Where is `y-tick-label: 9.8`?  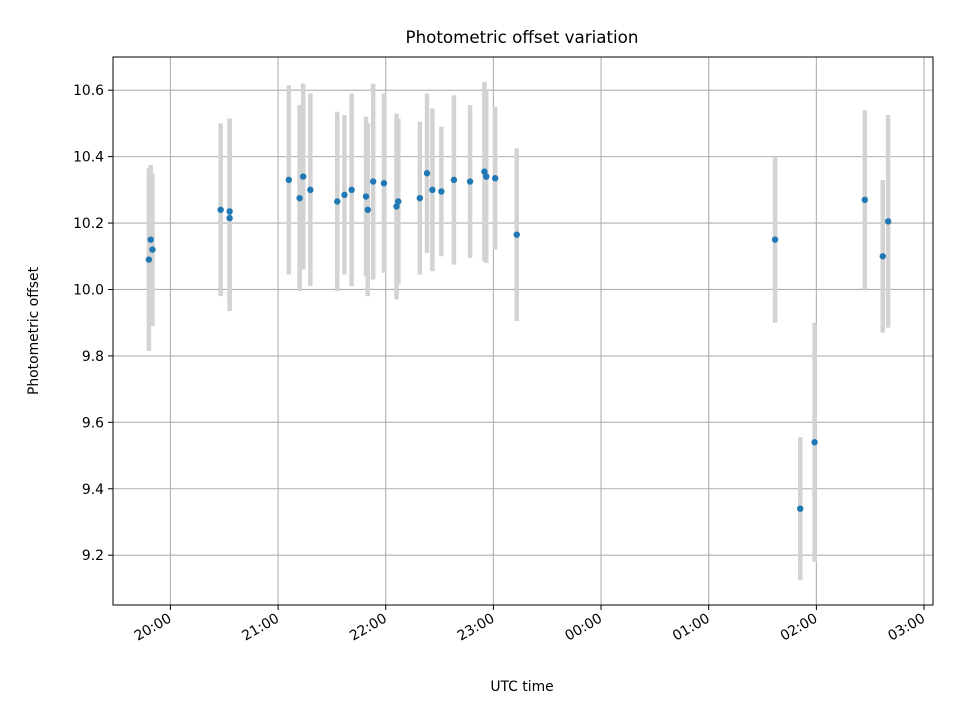
y-tick-label: 9.8 is located at coordinates (93, 357).